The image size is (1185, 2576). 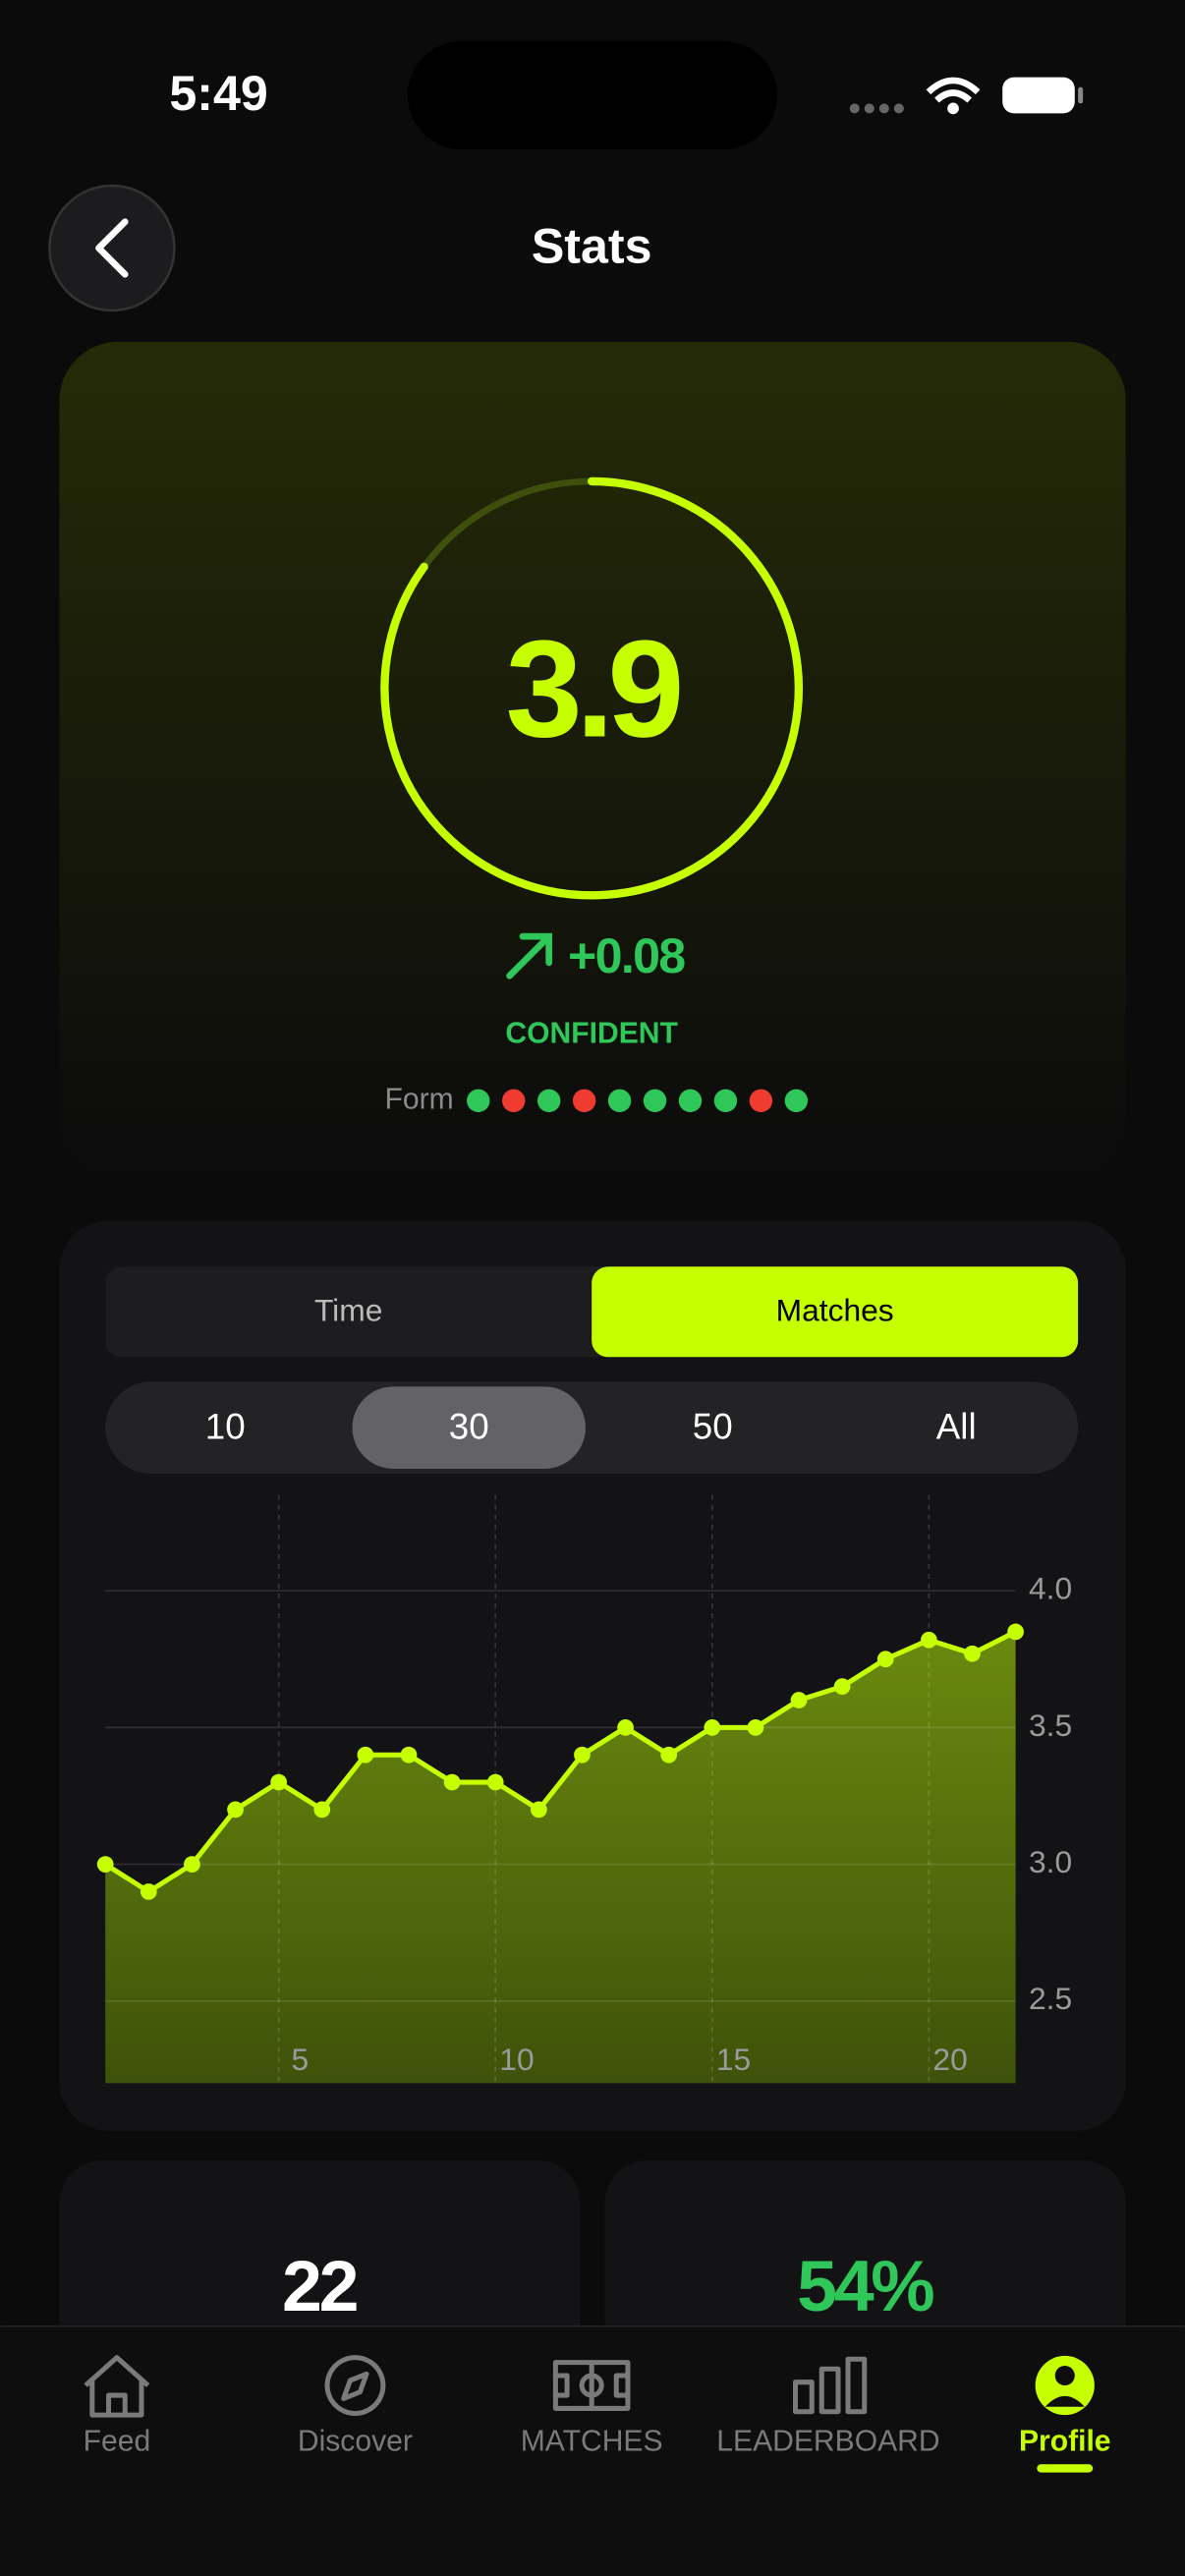 What do you see at coordinates (734, 2059) in the screenshot?
I see `x-tick-label: 15` at bounding box center [734, 2059].